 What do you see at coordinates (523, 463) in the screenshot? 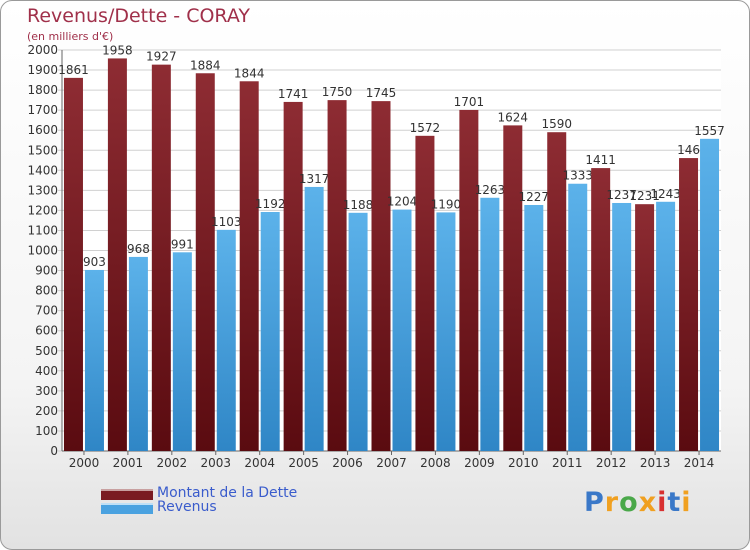
I see `x-tick-label: 2010` at bounding box center [523, 463].